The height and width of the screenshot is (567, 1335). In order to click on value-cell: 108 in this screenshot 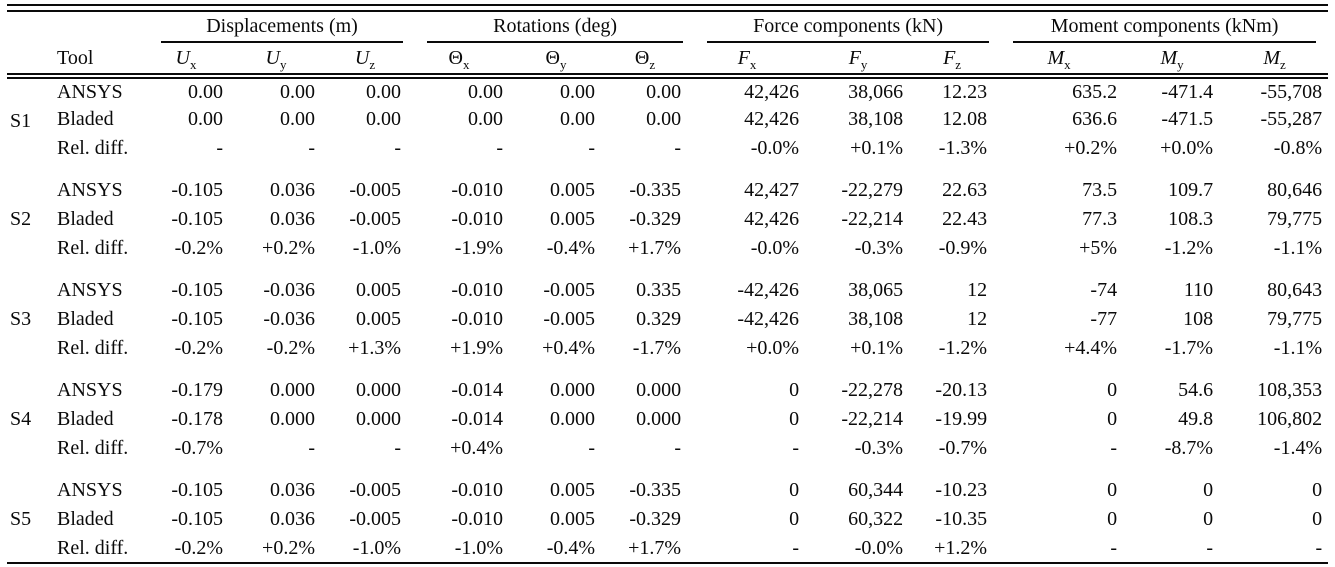, I will do `click(1198, 319)`.